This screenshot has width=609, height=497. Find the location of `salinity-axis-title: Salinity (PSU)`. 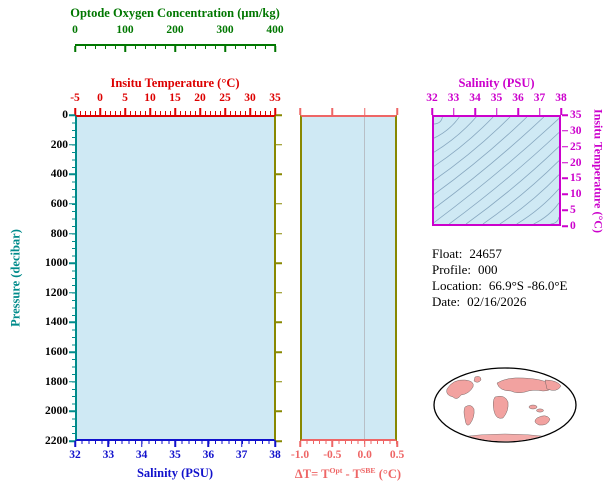

salinity-axis-title: Salinity (PSU) is located at coordinates (175, 473).